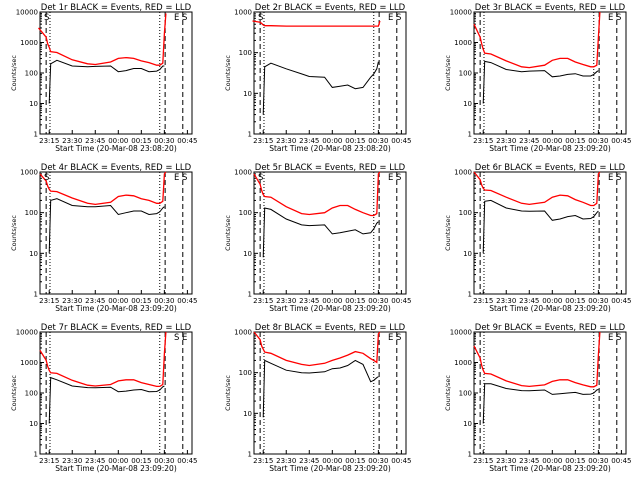 The image size is (640, 480). What do you see at coordinates (330, 168) in the screenshot?
I see `panel-title: Det 5r BLACK = Events, RED = LLD` at bounding box center [330, 168].